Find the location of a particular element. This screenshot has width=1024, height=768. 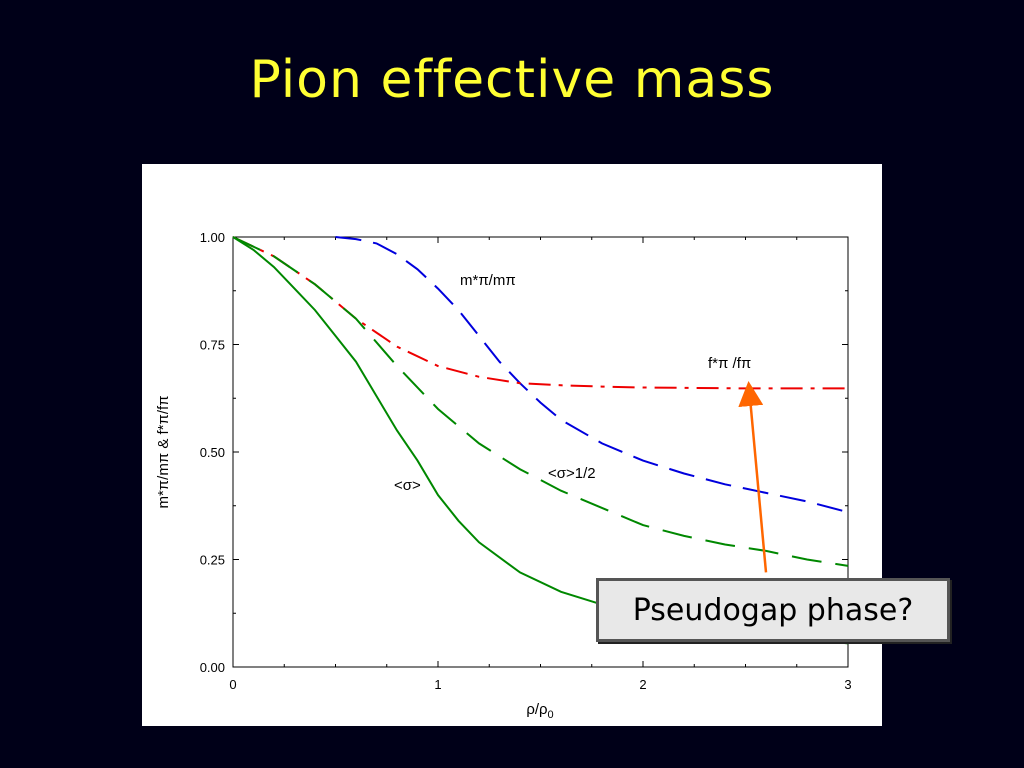

y-tick-label: 0.00 is located at coordinates (212, 667).